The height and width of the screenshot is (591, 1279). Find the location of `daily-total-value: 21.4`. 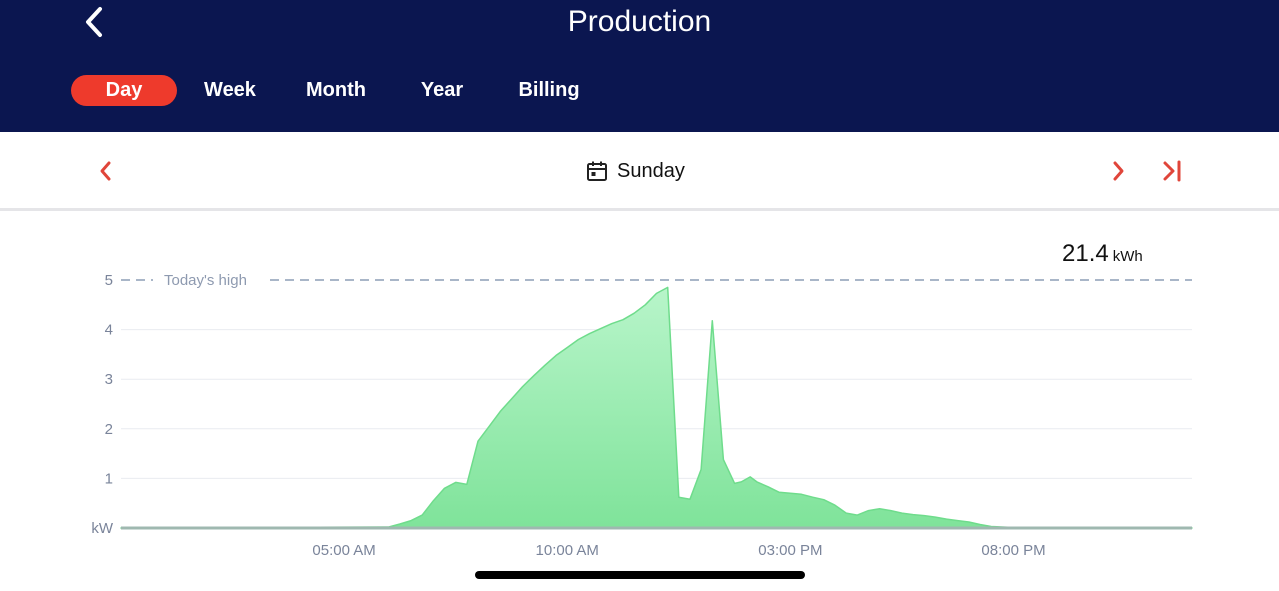

daily-total-value: 21.4 is located at coordinates (1085, 253).